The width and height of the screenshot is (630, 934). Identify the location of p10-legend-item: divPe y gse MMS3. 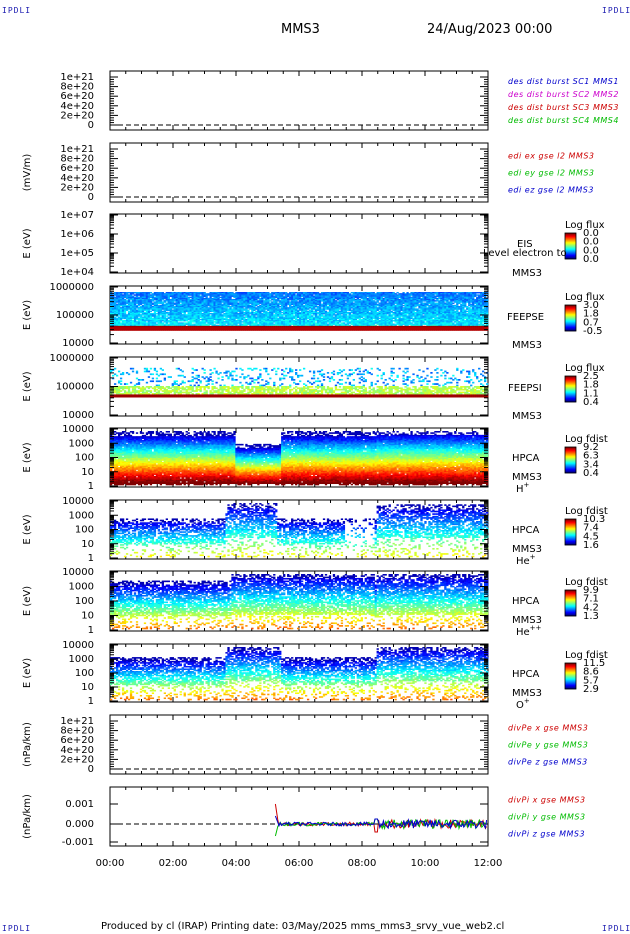
(548, 745).